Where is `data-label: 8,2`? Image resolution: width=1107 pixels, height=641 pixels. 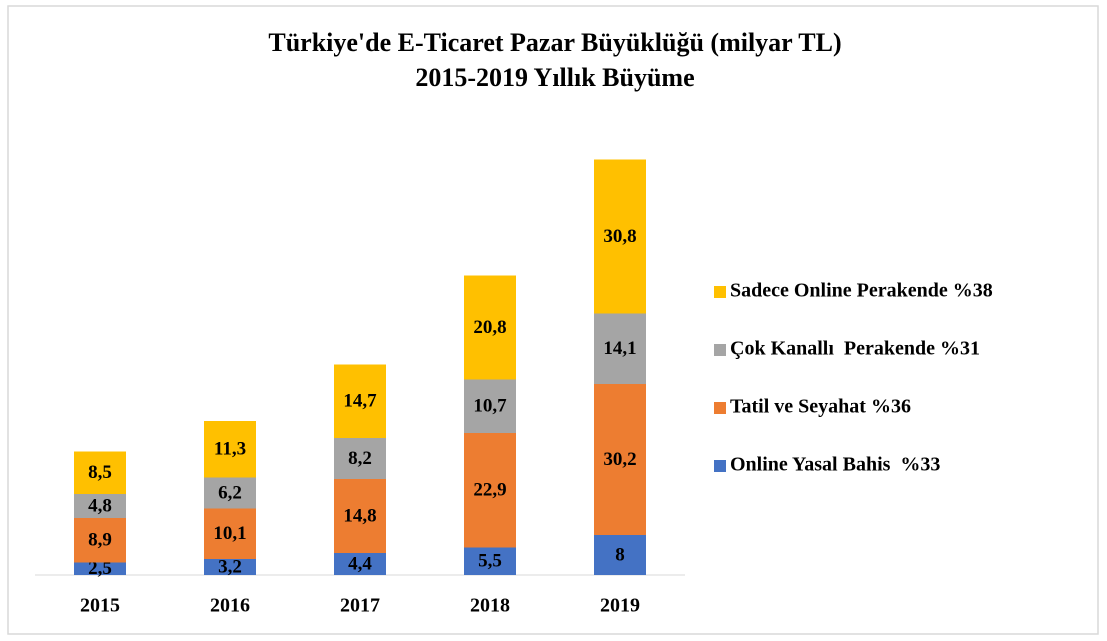 data-label: 8,2 is located at coordinates (360, 458).